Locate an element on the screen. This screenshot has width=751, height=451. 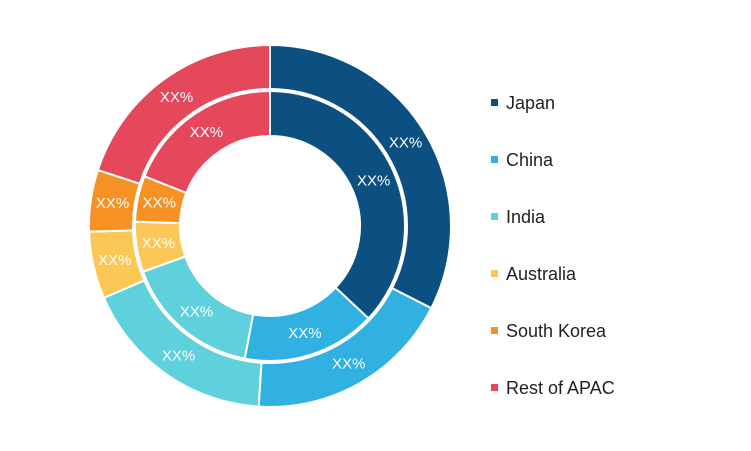
legend-swatch-japan is located at coordinates (494, 102).